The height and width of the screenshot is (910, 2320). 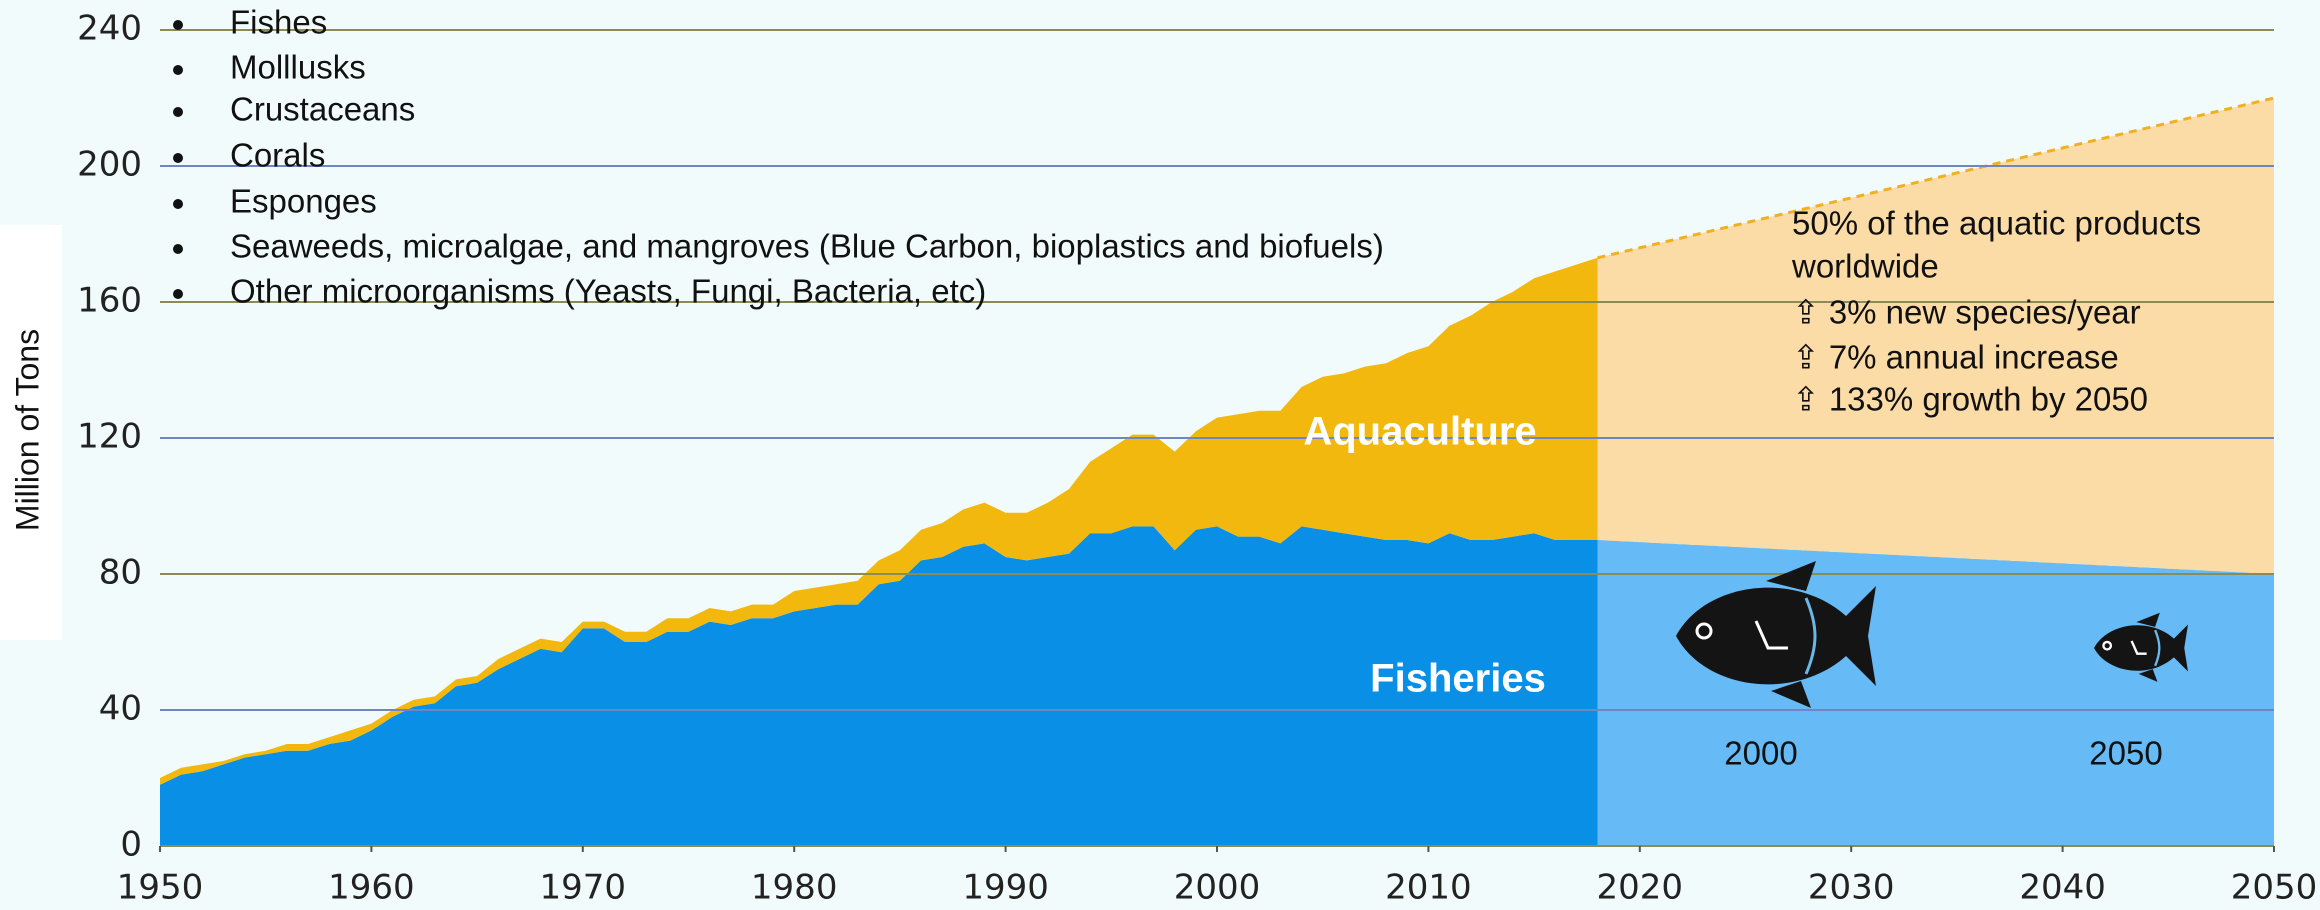 What do you see at coordinates (1428, 888) in the screenshot?
I see `x-tick-label: 2010` at bounding box center [1428, 888].